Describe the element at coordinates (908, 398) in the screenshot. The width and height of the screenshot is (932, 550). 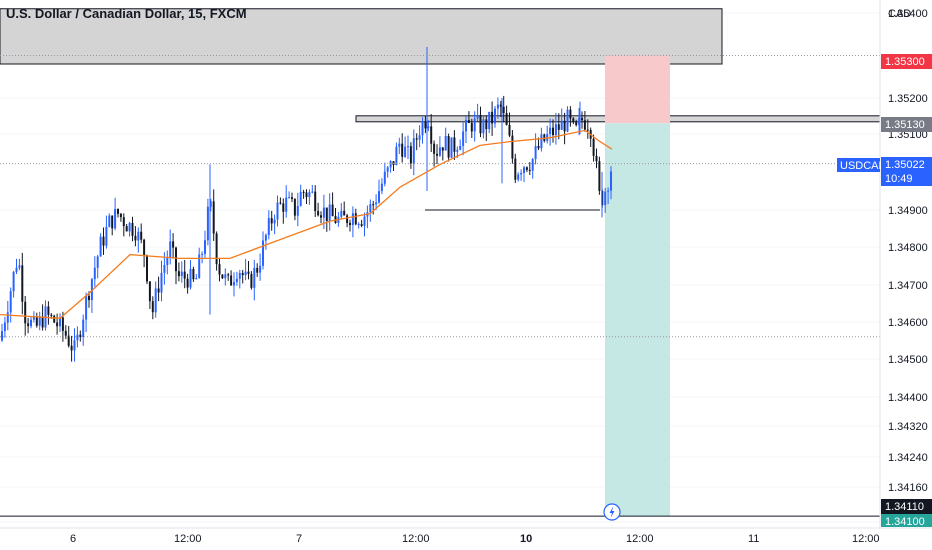
I see `y-tick-label: 1.34400` at that location.